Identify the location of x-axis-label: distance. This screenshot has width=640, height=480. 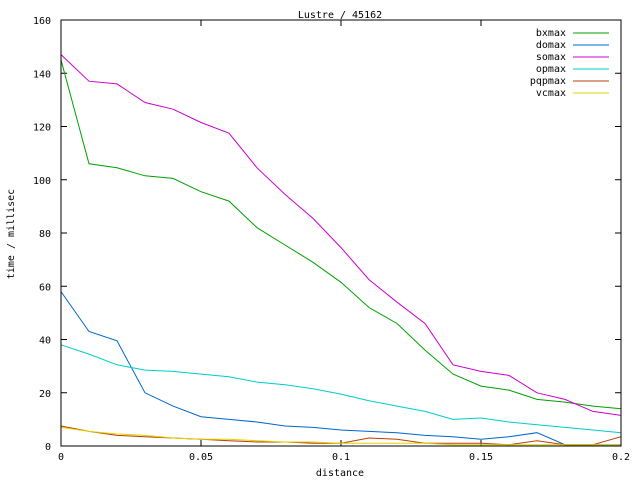
(340, 473).